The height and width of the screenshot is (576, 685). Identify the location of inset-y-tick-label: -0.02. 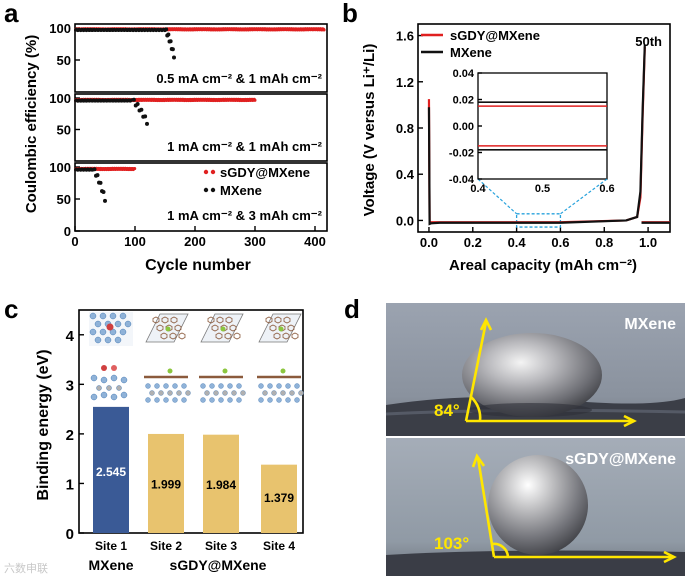
(461, 154).